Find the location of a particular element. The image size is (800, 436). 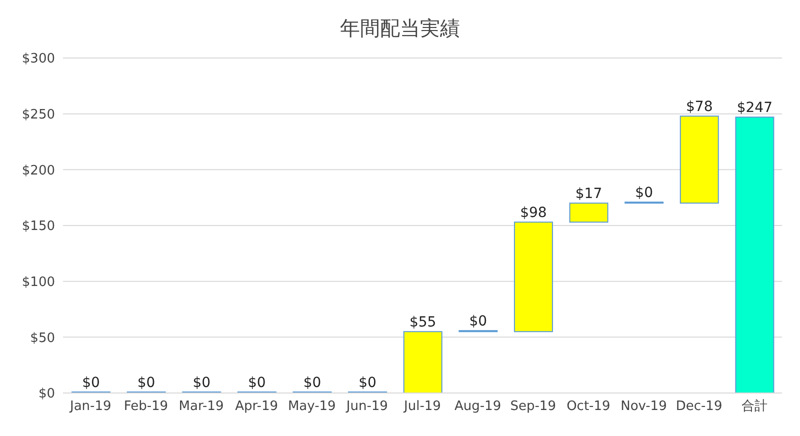

x-tick-label: Jun-19 is located at coordinates (366, 406).